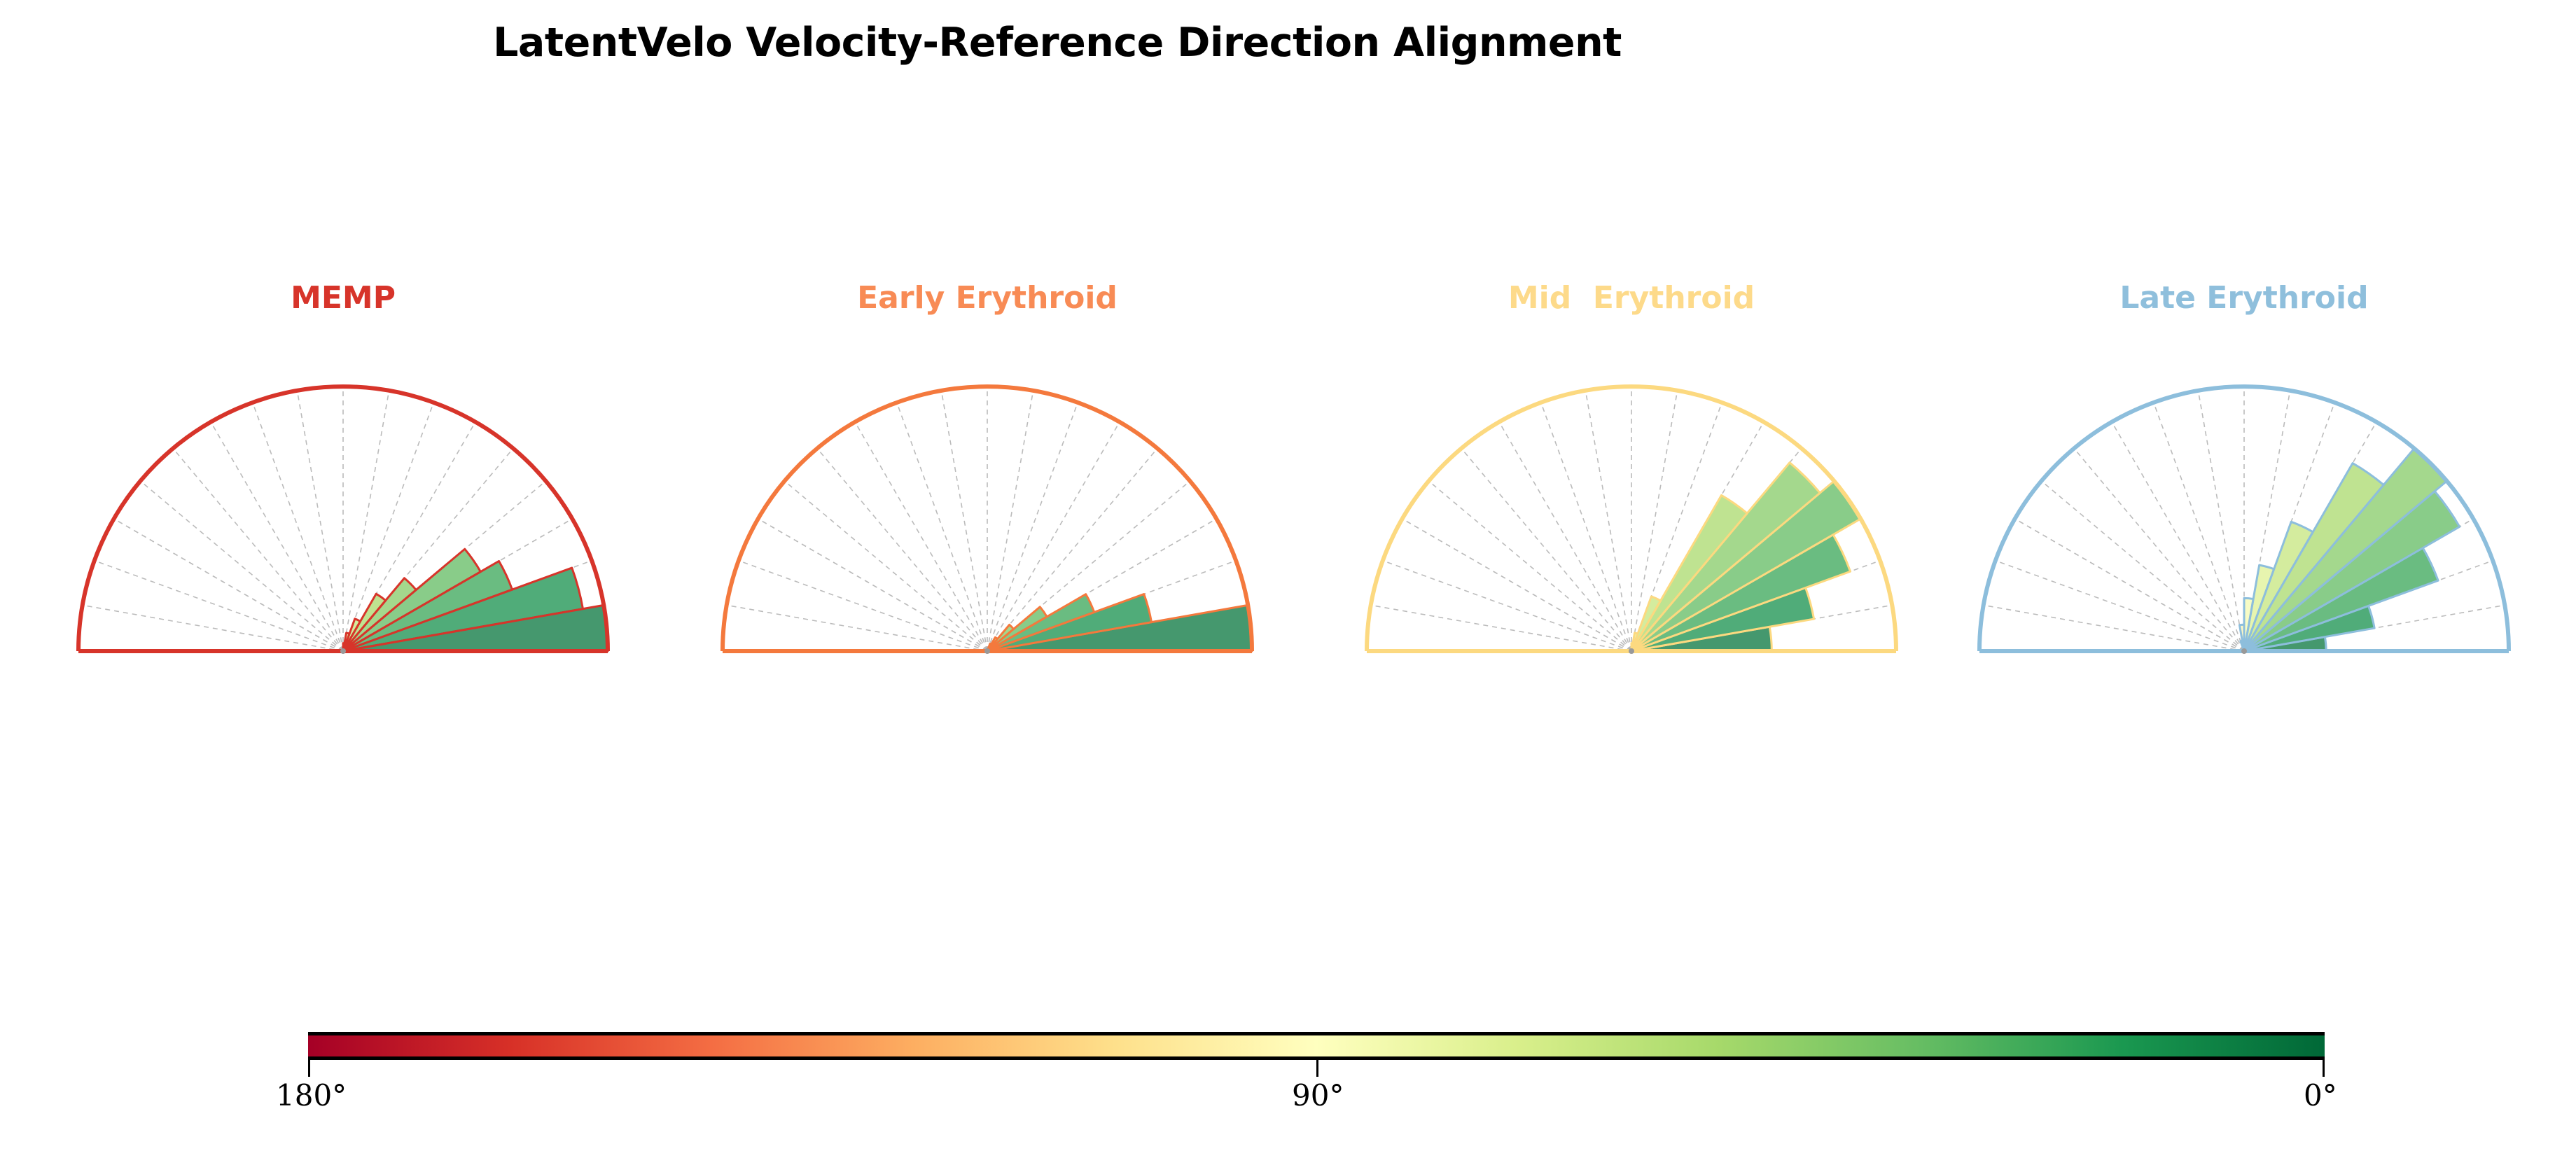 This screenshot has height=1151, width=2576. I want to click on panel-title-early-erythroid: Early Erythroid, so click(987, 298).